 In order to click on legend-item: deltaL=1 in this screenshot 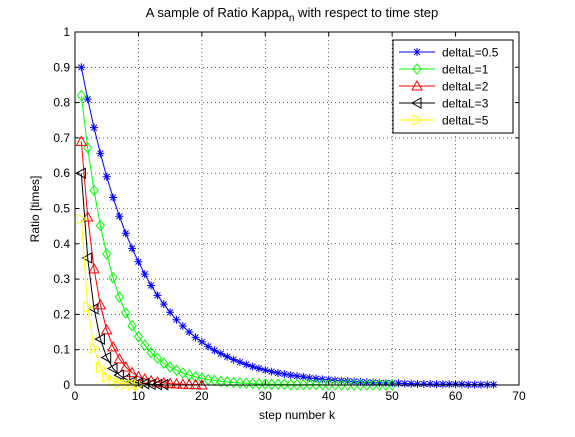, I will do `click(444, 70)`.